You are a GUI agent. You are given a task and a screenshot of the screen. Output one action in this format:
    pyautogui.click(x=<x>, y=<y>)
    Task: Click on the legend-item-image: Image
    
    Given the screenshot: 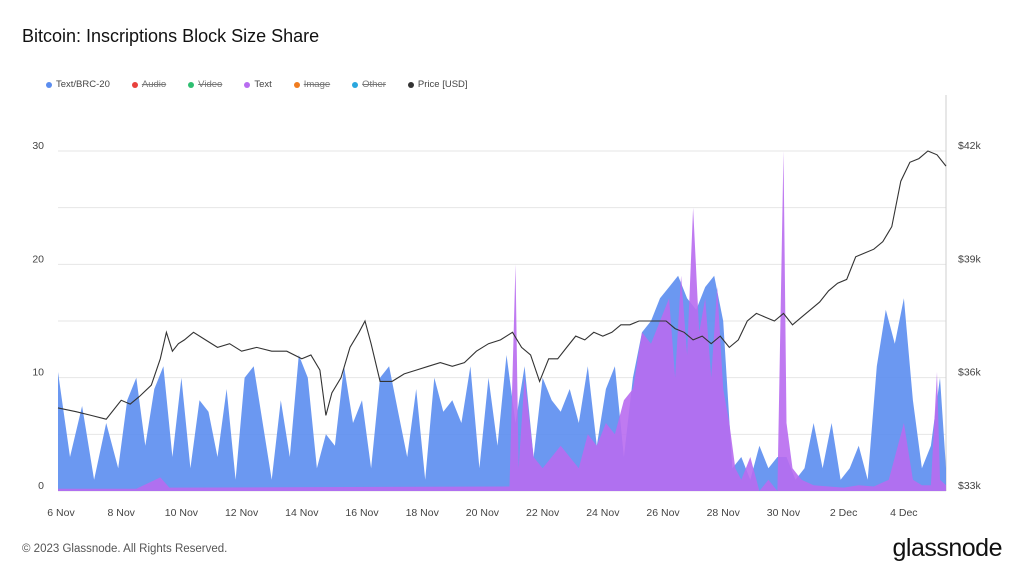 What is the action you would take?
    pyautogui.click(x=312, y=84)
    